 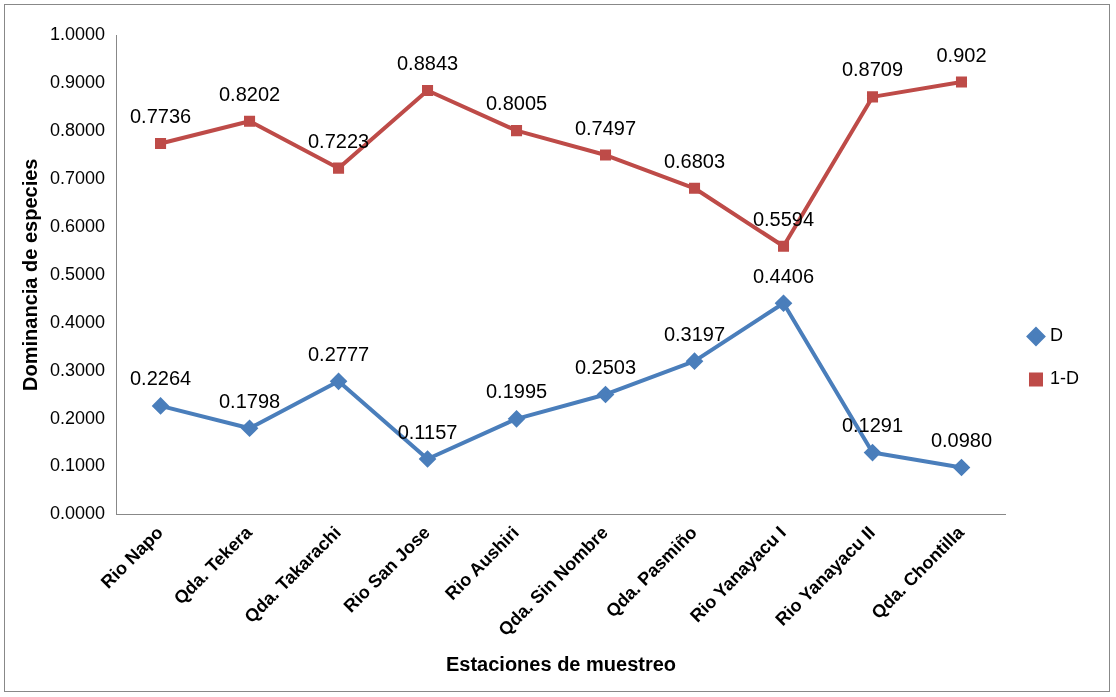 I want to click on data-label: 0.7223, so click(x=338, y=140).